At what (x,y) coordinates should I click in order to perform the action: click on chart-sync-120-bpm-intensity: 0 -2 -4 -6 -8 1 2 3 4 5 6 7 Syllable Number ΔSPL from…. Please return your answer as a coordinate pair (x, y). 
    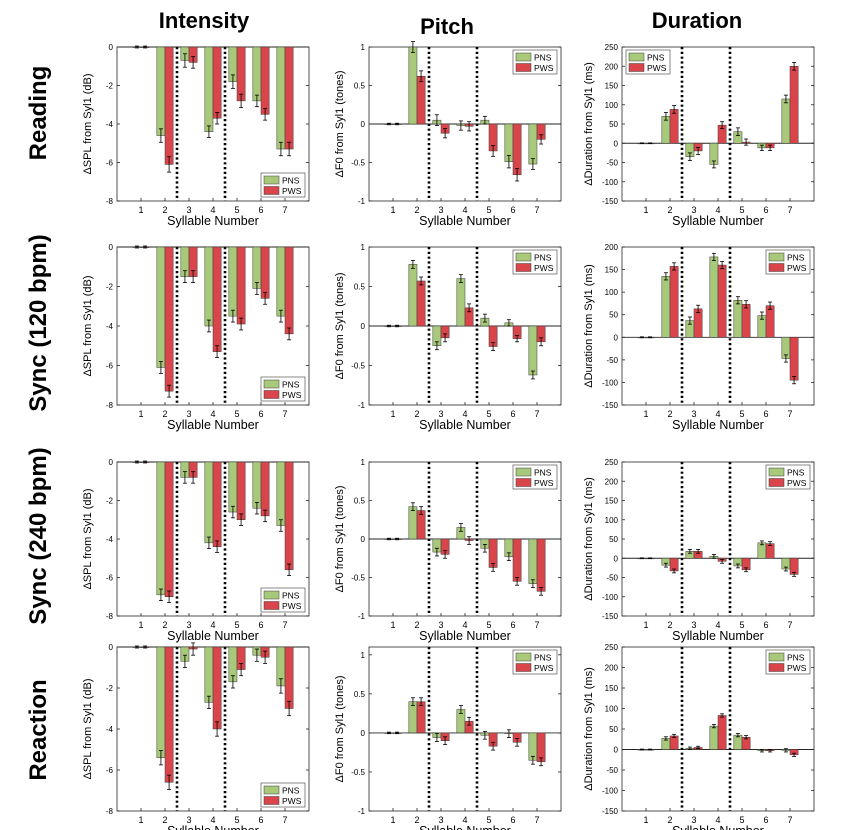
    Looking at the image, I should click on (196, 337).